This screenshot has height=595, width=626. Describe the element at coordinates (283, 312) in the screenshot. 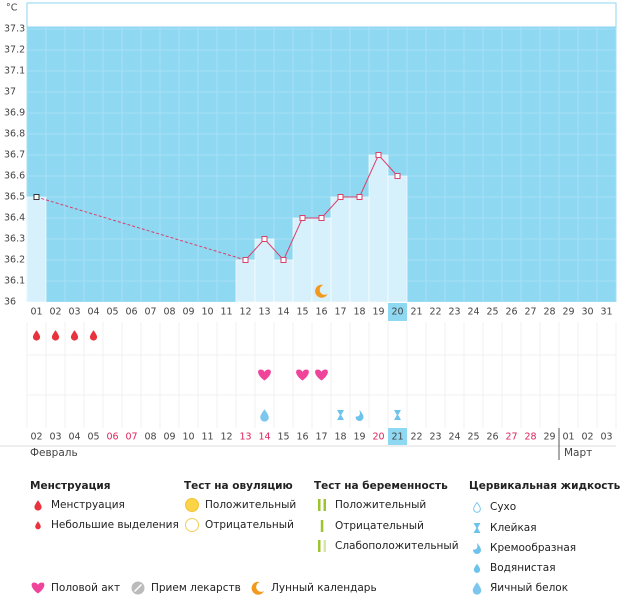

I see `x-tick-label: 14` at that location.